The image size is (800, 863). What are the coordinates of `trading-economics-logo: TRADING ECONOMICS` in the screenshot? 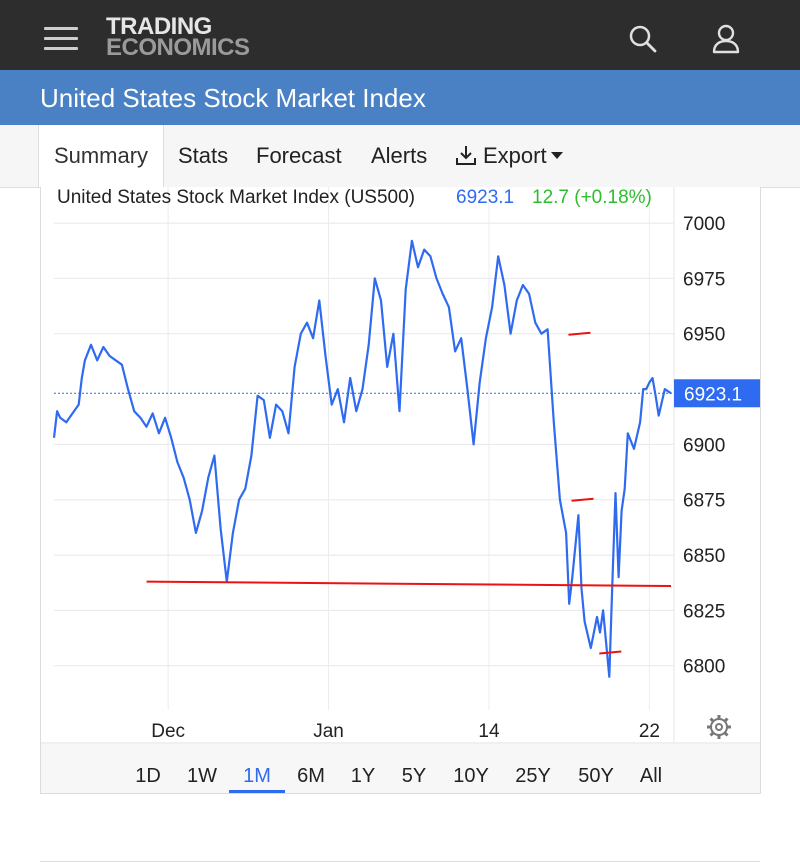 It's located at (178, 37).